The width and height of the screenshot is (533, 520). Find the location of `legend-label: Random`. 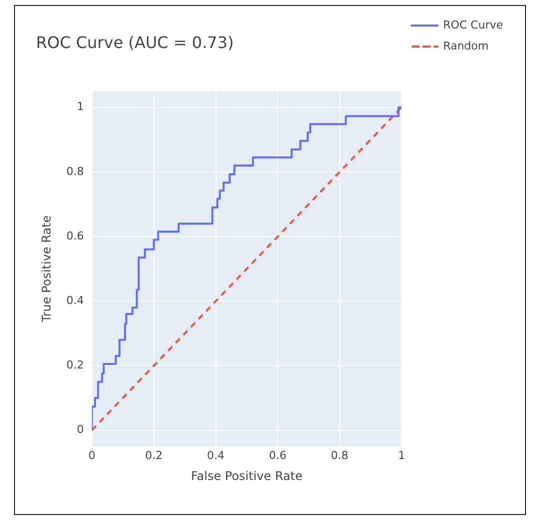

legend-label: Random is located at coordinates (466, 45).